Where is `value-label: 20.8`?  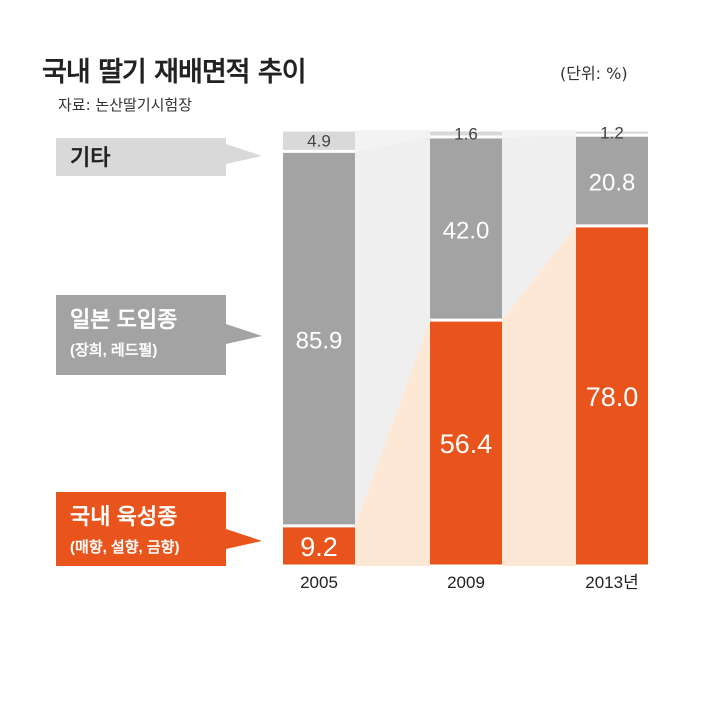
value-label: 20.8 is located at coordinates (612, 183).